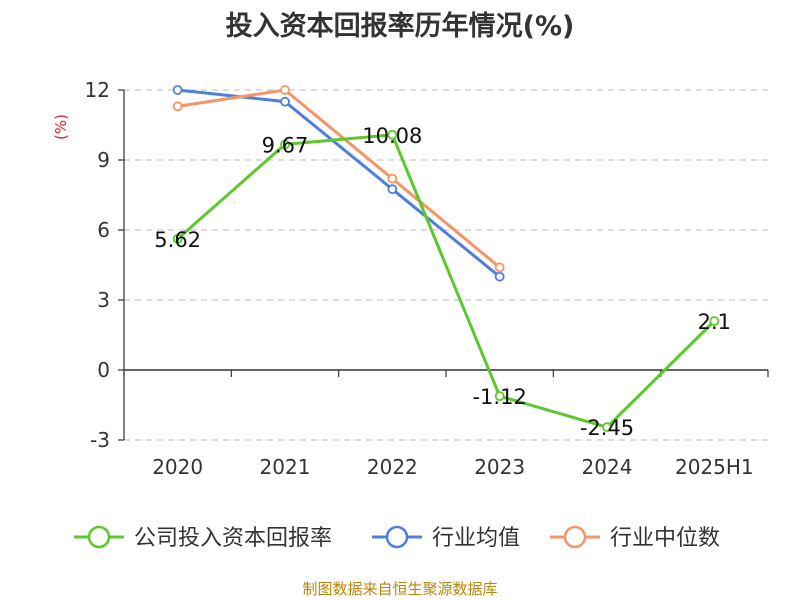 This screenshot has height=600, width=800. I want to click on chart-title: 投入资本回报率历年情况(%), so click(400, 26).